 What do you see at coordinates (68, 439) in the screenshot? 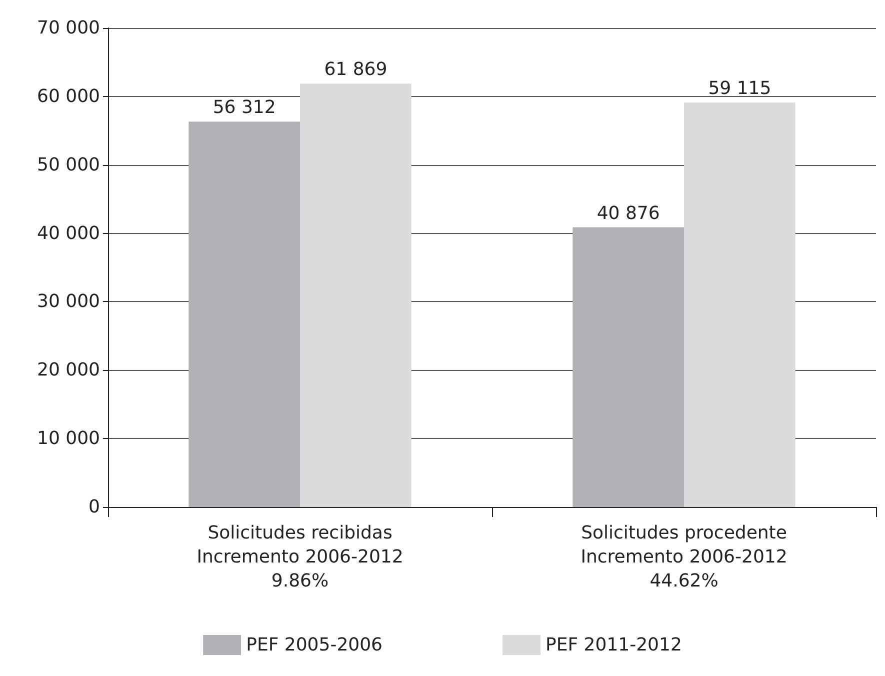
I see `y-tick-label: 10 000` at bounding box center [68, 439].